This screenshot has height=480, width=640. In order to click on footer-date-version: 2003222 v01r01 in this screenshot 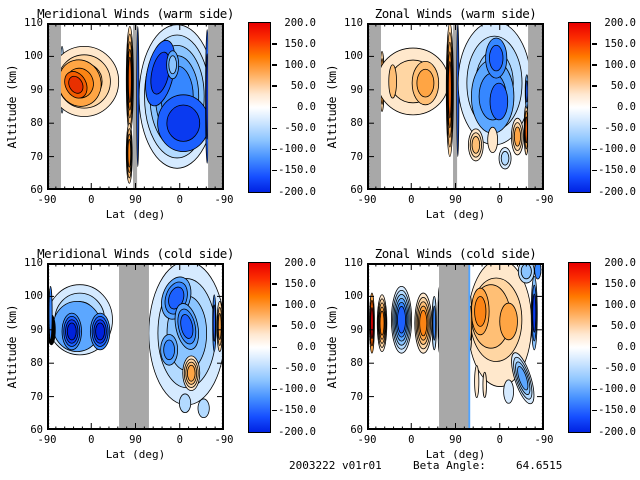, I will do `click(335, 465)`.